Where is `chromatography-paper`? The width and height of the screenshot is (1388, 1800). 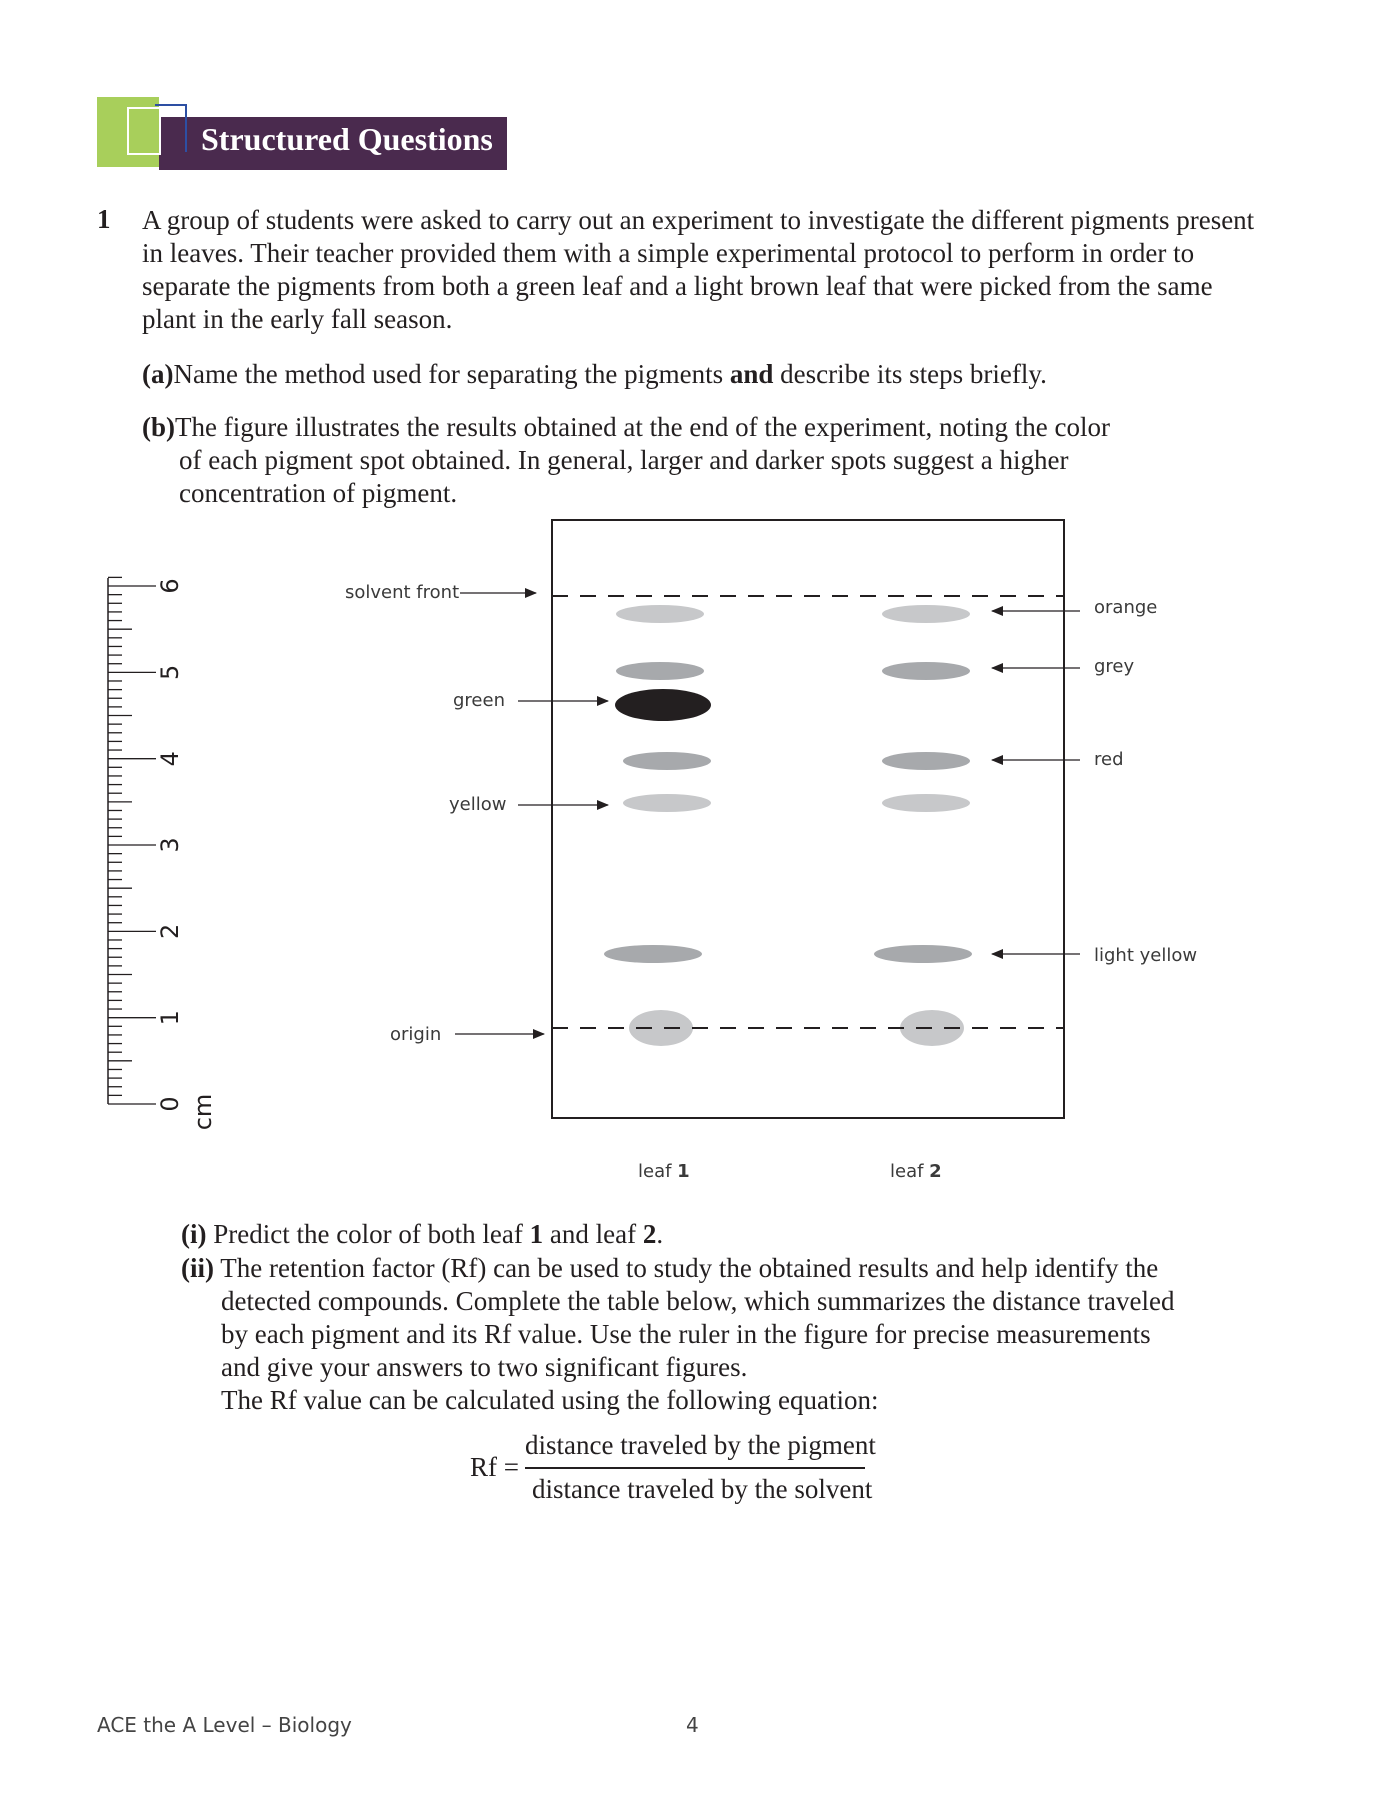
chromatography-paper is located at coordinates (808, 819).